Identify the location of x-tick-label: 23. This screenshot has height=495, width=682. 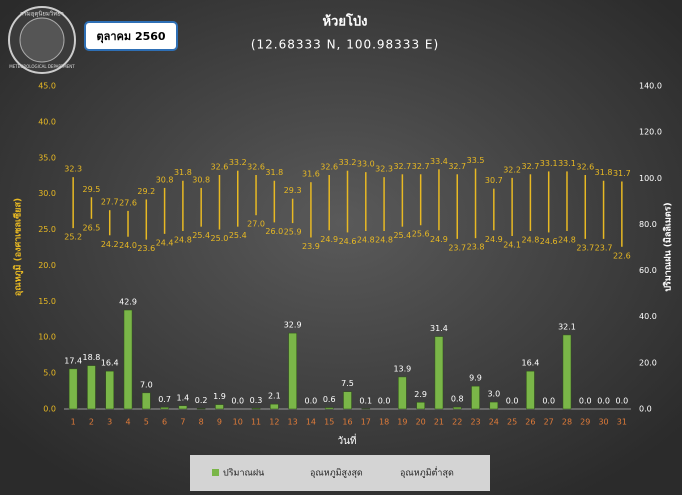
(475, 422).